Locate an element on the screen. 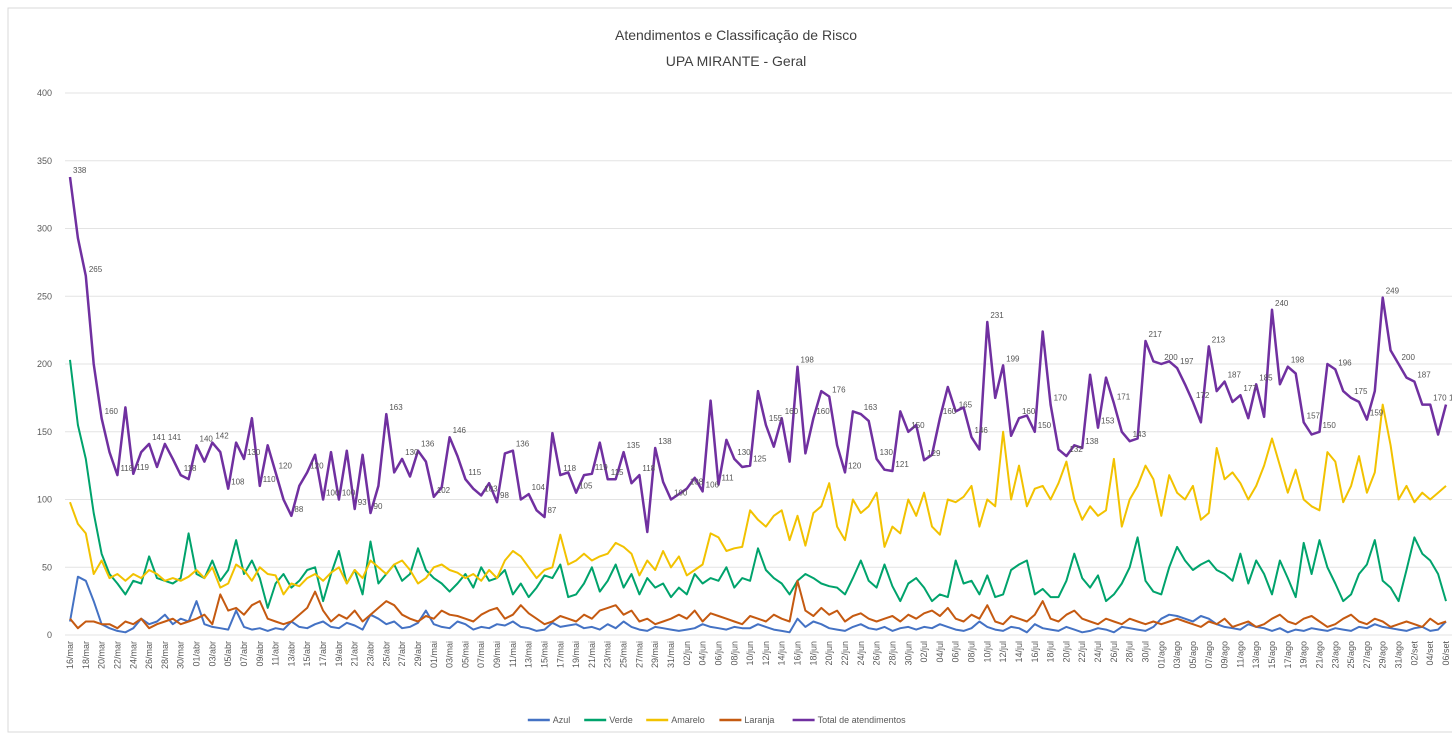 This screenshot has width=1452, height=739. data-label: 249 is located at coordinates (1393, 291).